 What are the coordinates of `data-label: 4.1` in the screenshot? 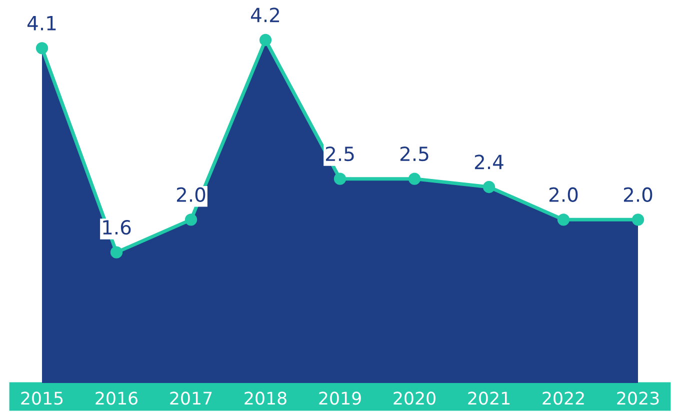 It's located at (41, 23).